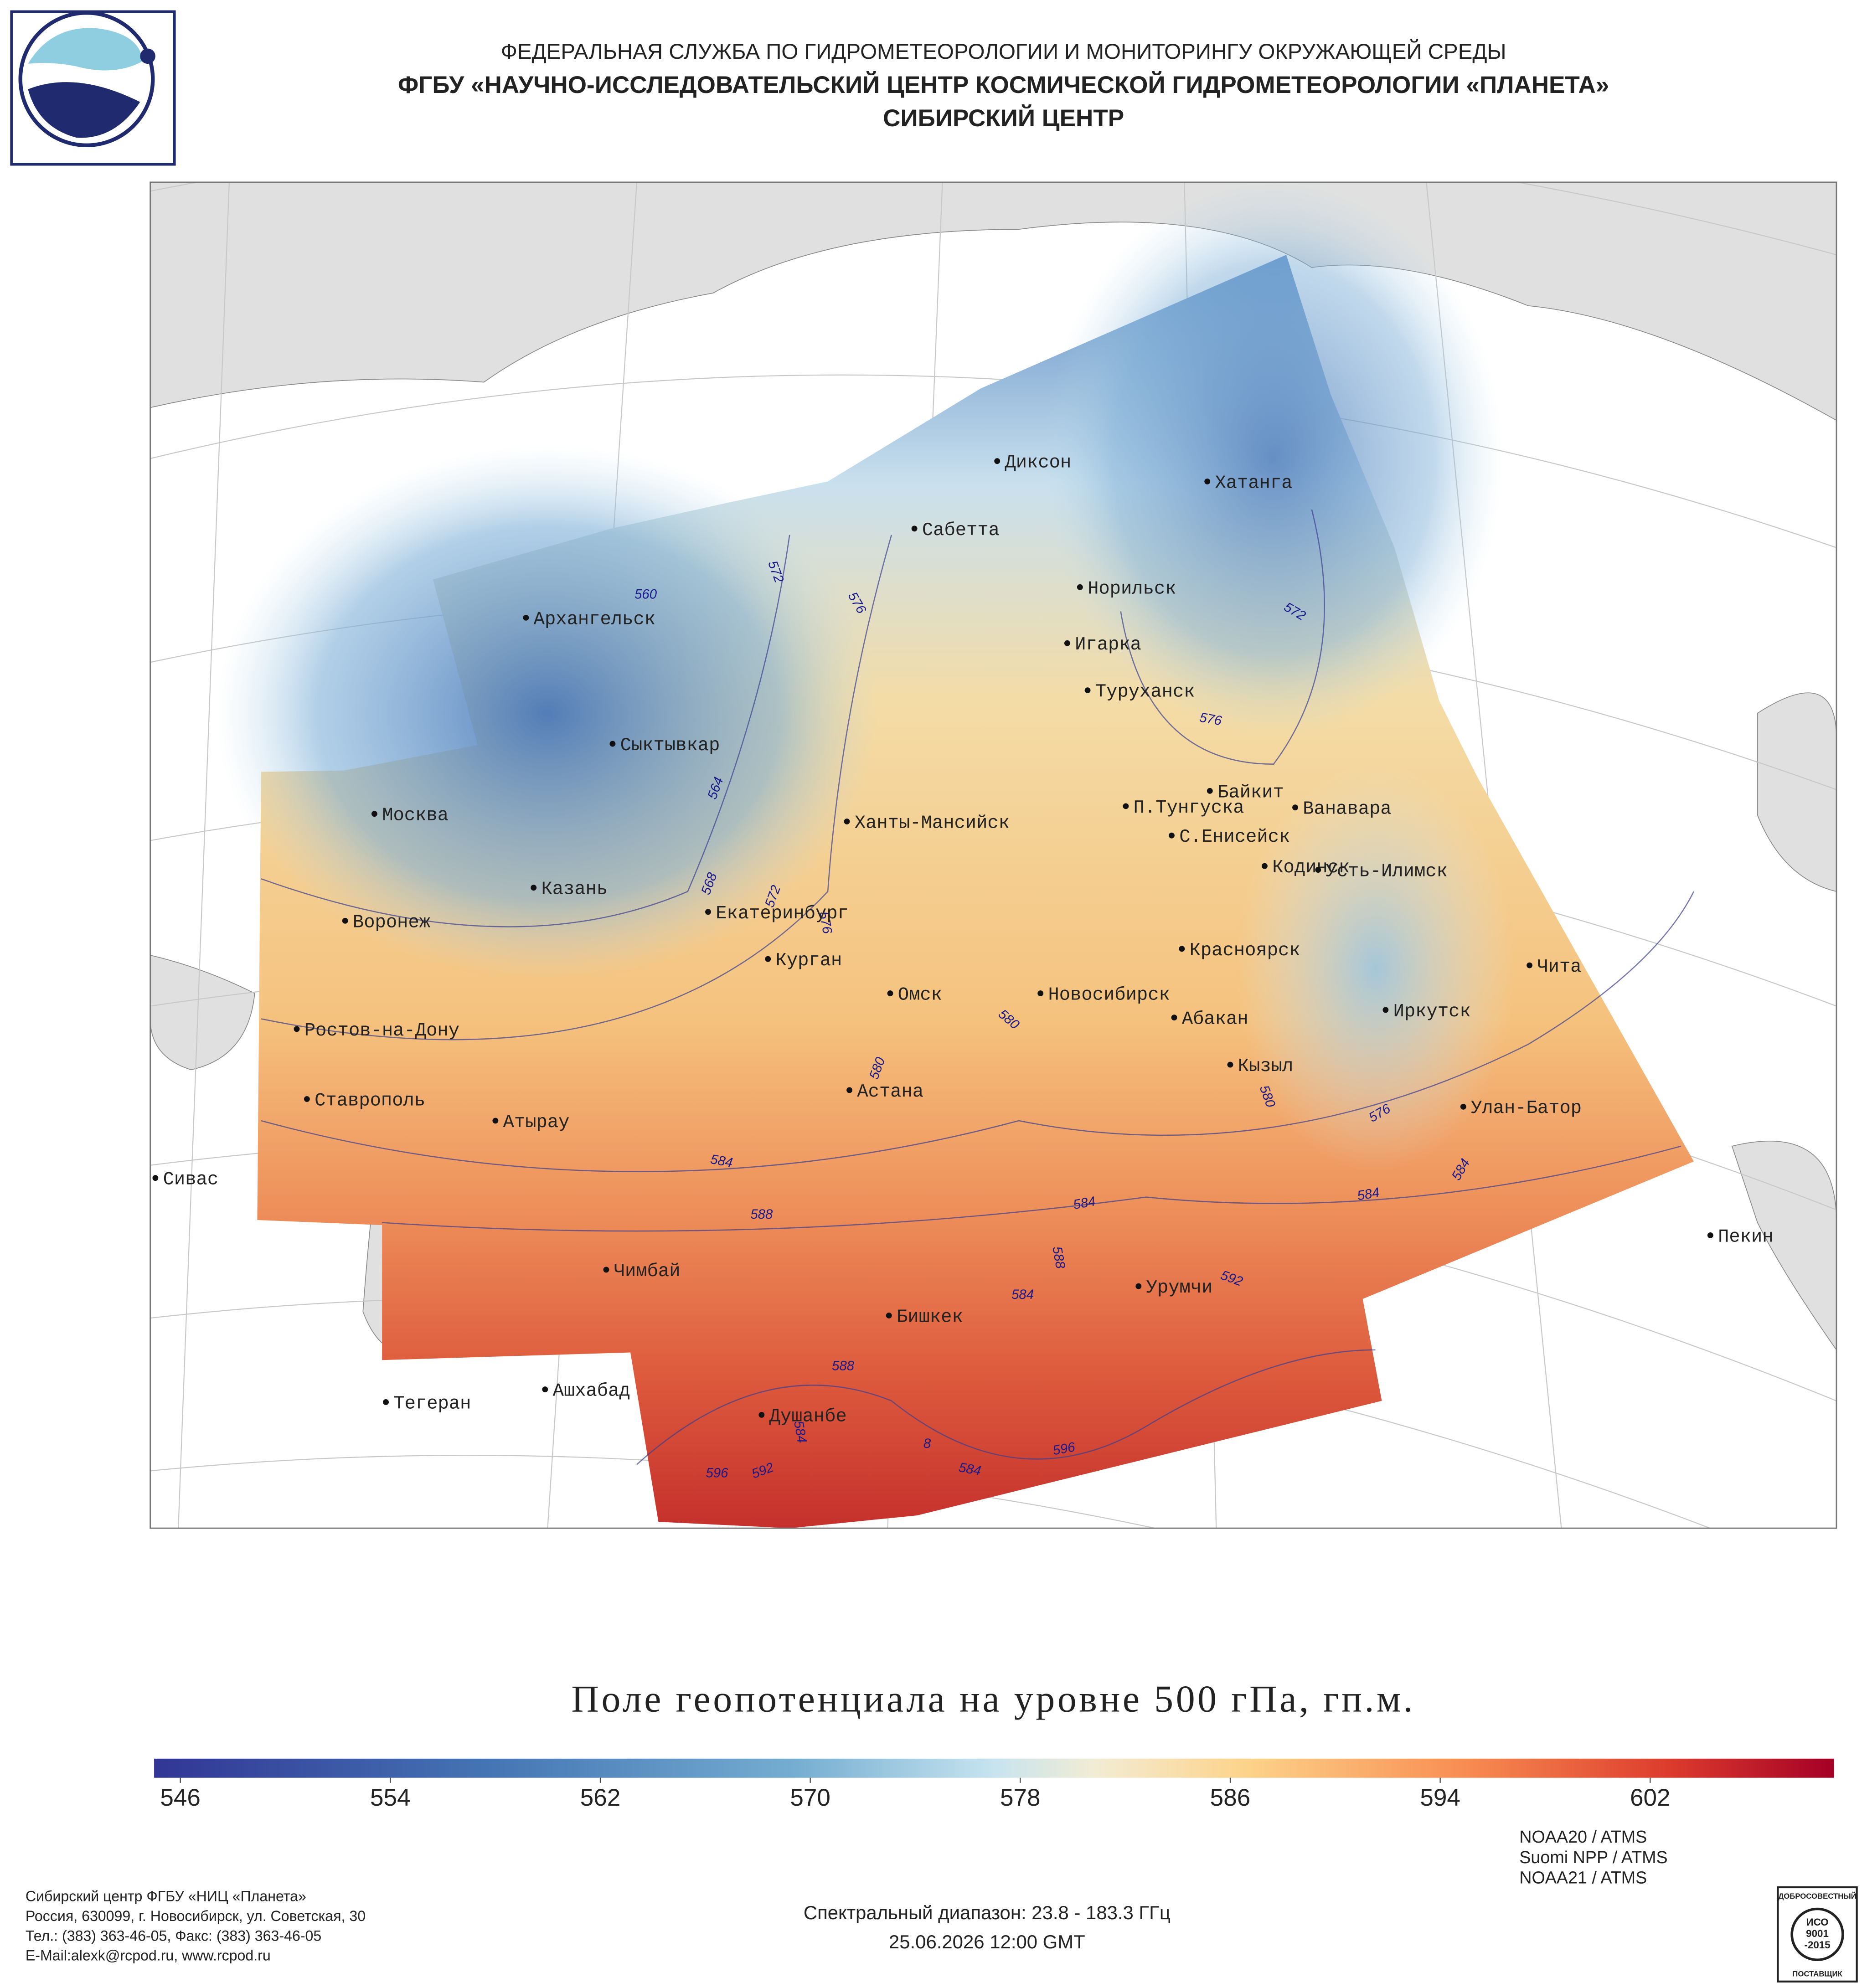 This screenshot has width=1867, height=1988. What do you see at coordinates (1102, 644) in the screenshot?
I see `city: Игарка` at bounding box center [1102, 644].